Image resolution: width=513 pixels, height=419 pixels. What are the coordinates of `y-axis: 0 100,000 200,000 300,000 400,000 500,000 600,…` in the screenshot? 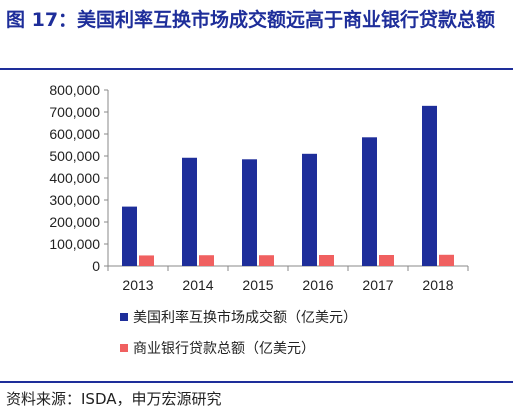 It's located at (79, 178).